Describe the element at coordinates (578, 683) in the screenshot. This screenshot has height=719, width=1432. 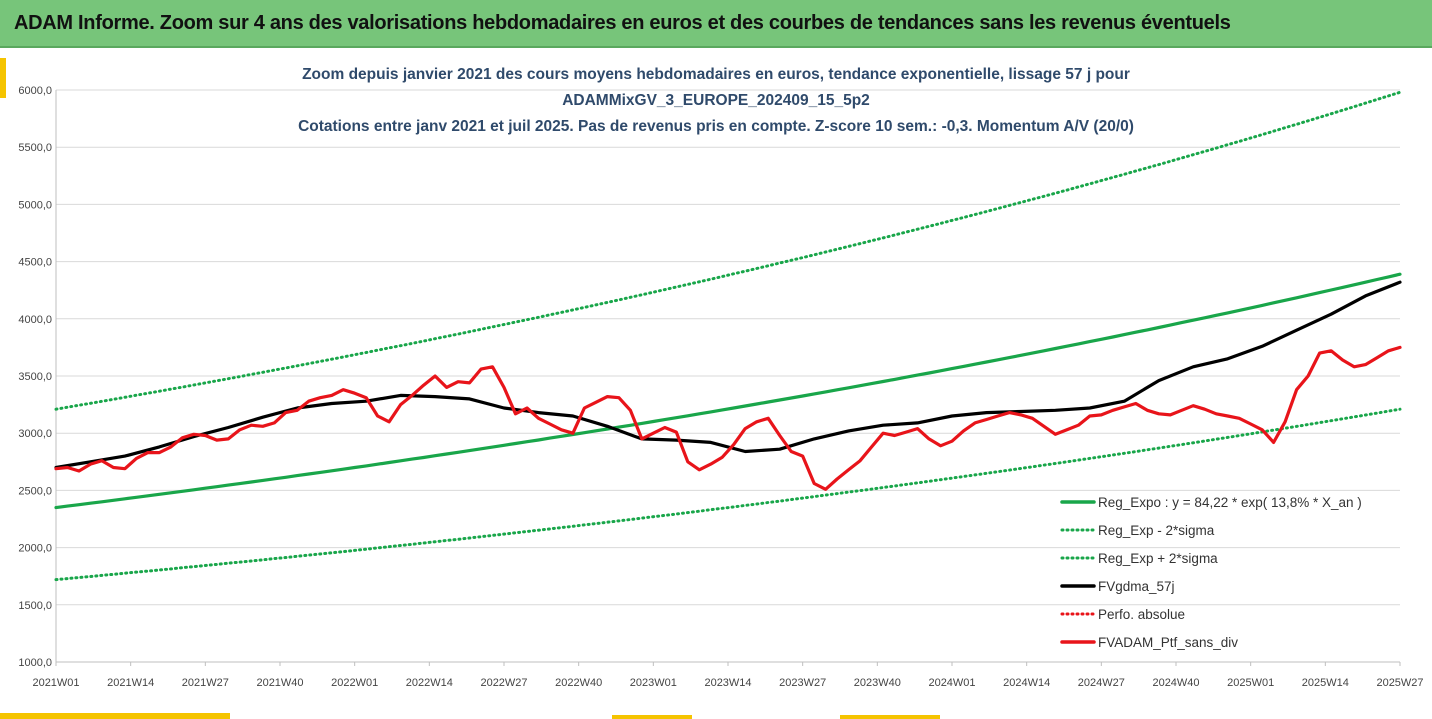
I see `x-tick-label: 2022W40` at that location.